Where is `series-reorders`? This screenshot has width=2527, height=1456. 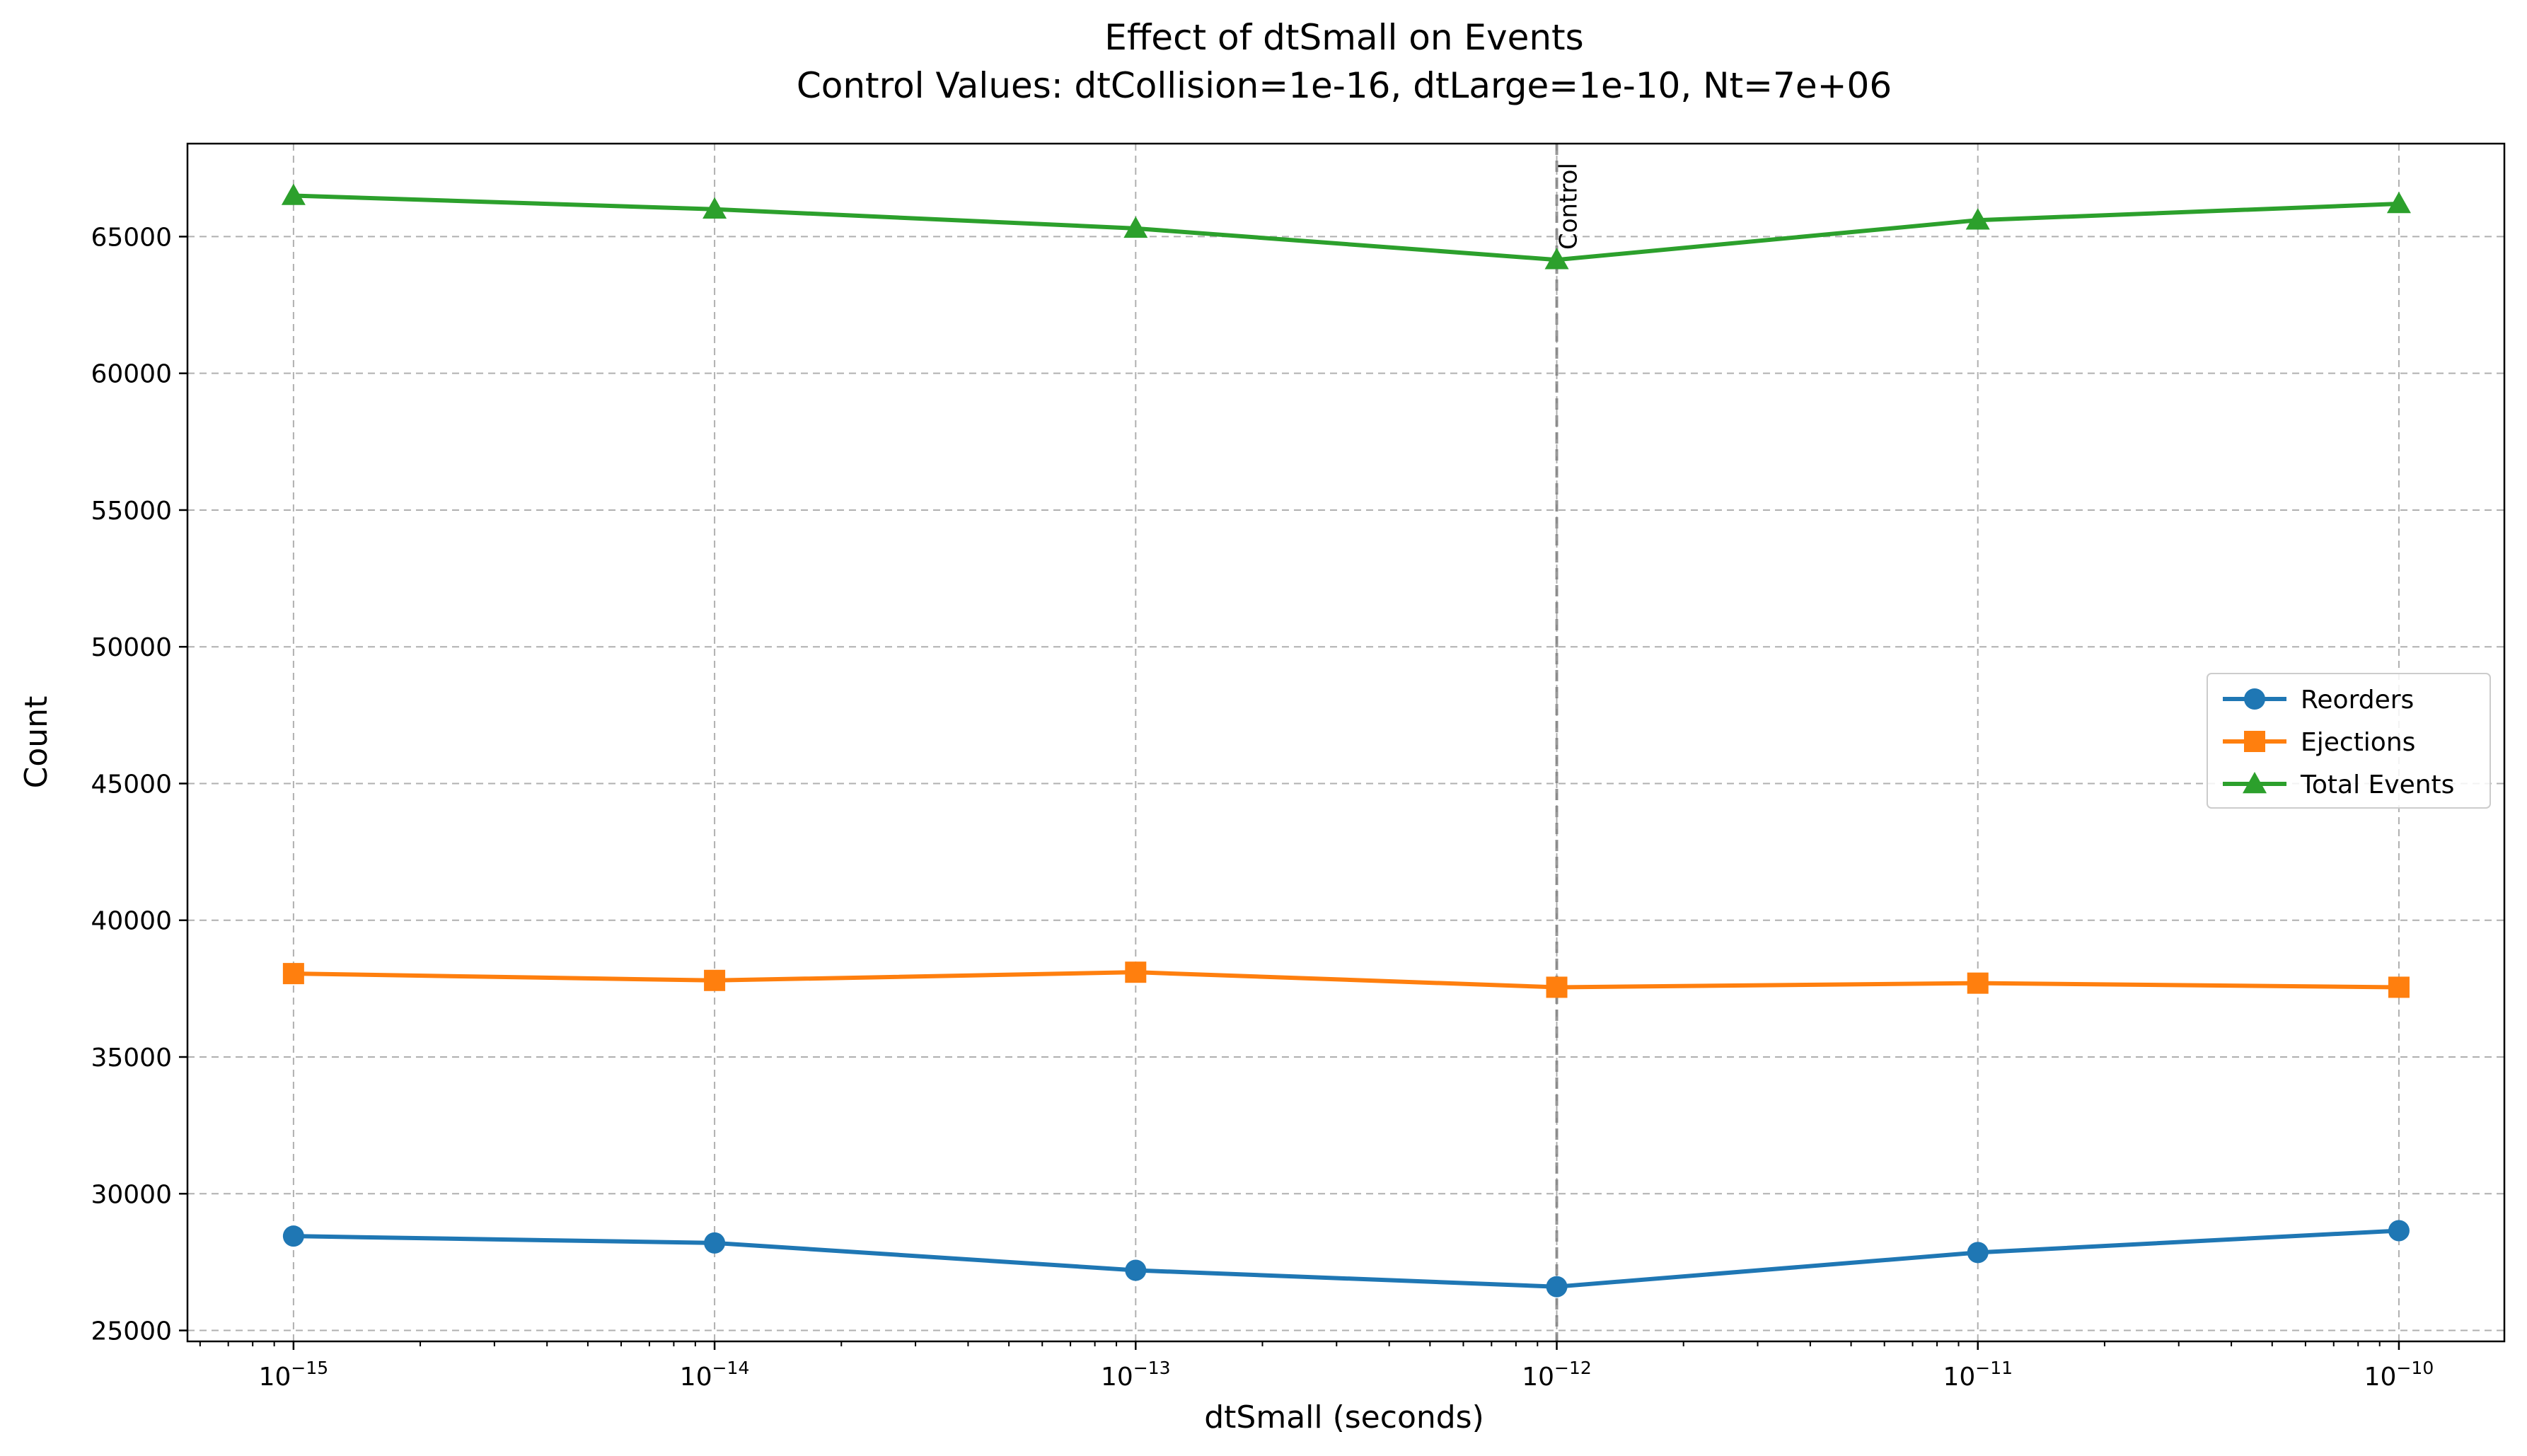
series-reorders is located at coordinates (1346, 1259).